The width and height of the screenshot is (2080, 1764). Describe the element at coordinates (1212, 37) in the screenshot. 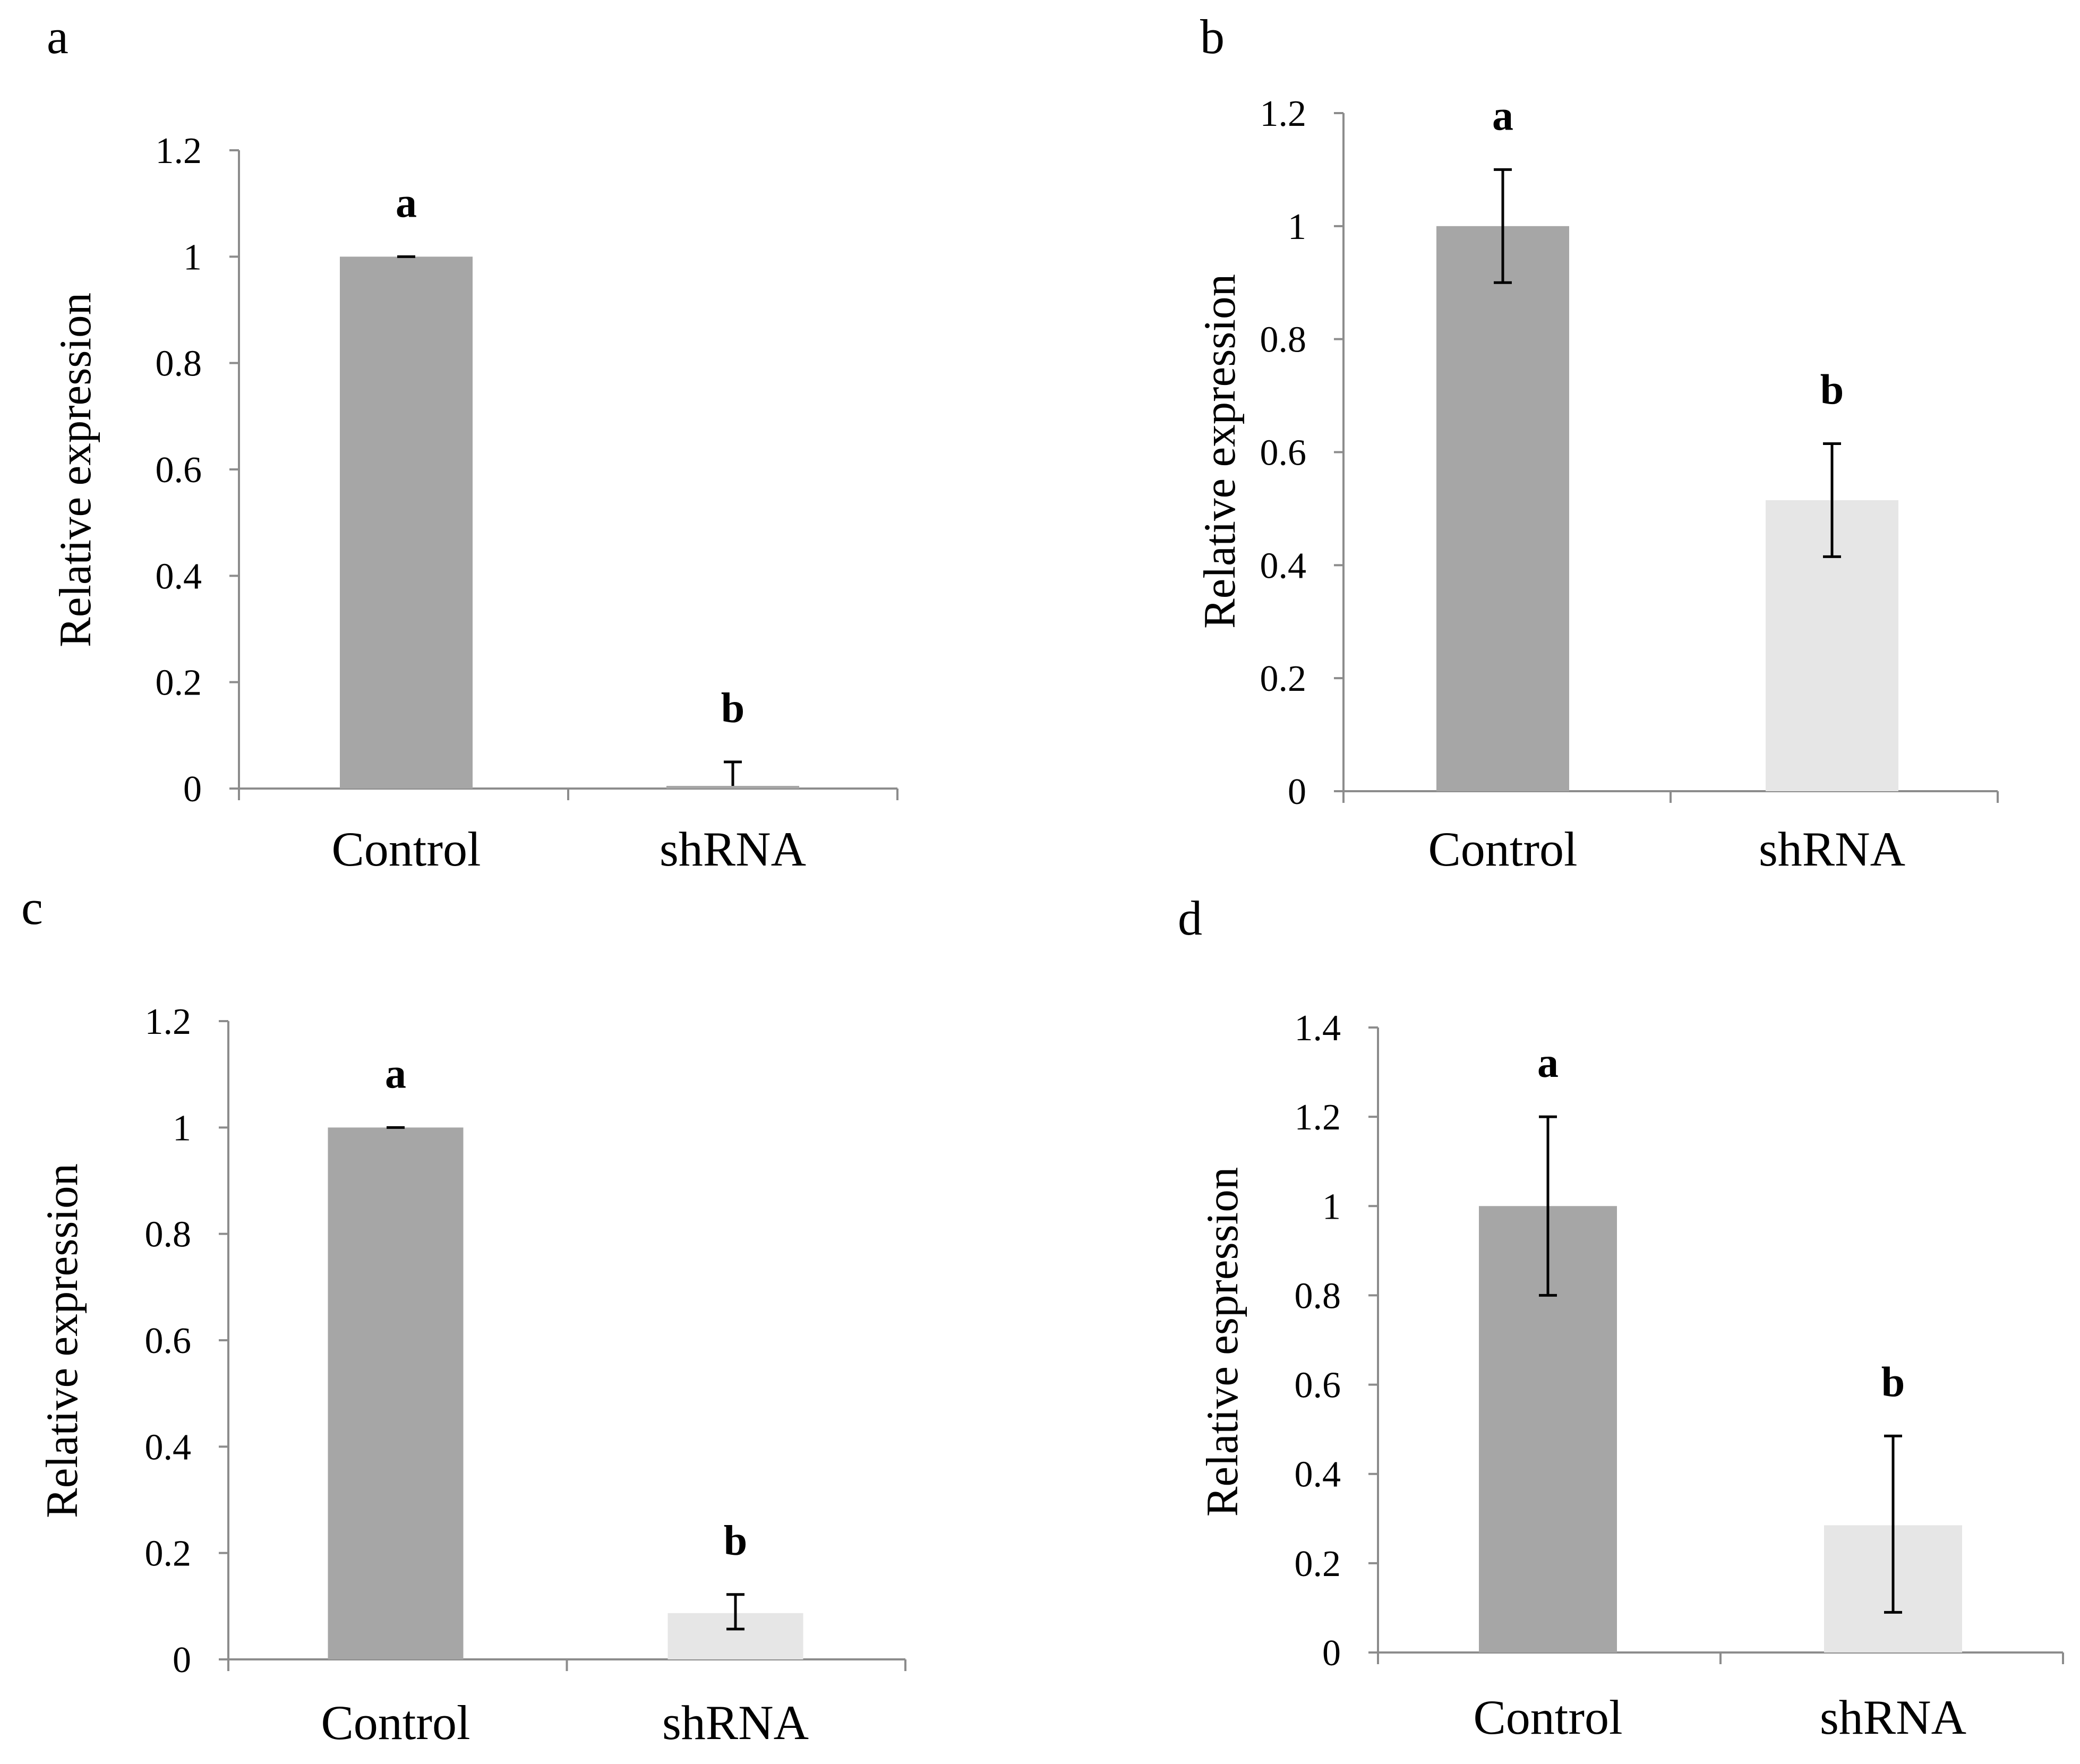

I see `panel-label: b` at that location.